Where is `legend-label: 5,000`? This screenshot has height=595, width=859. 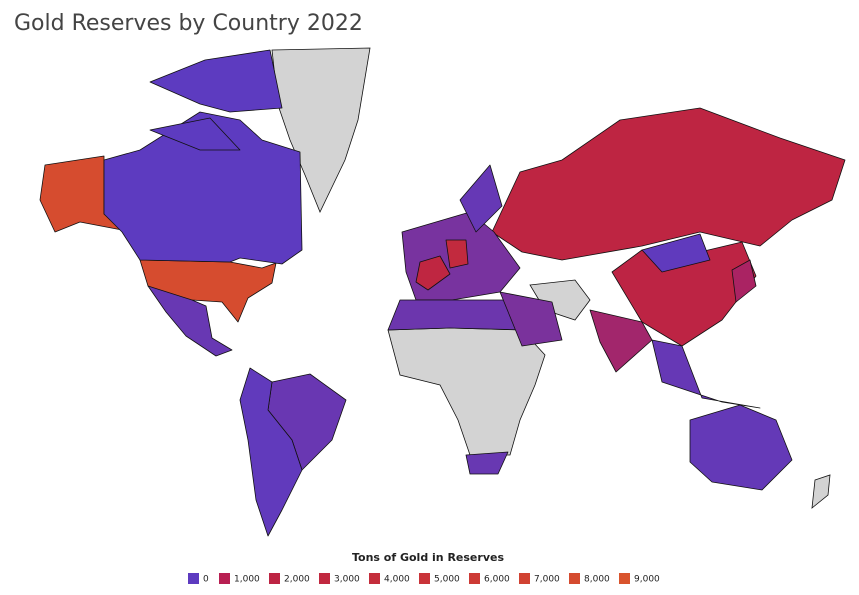 legend-label: 5,000 is located at coordinates (447, 580).